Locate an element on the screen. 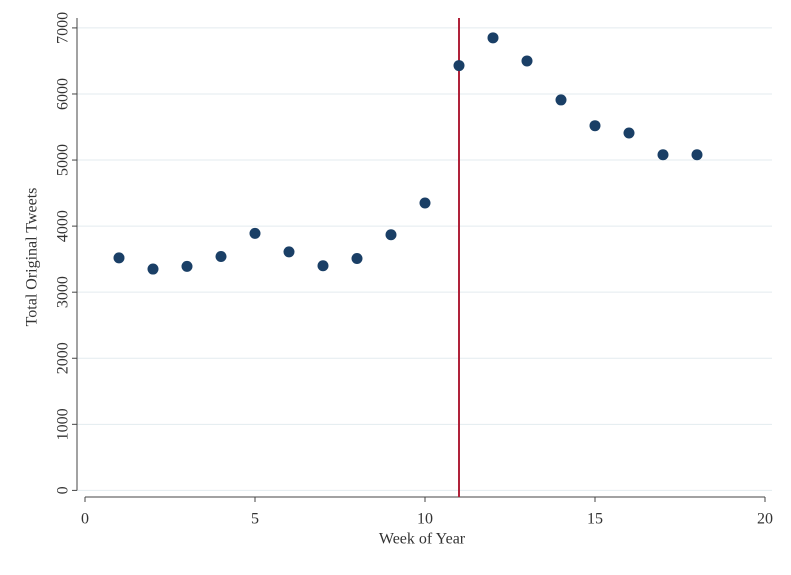  y-tick-label: 1000 is located at coordinates (63, 424).